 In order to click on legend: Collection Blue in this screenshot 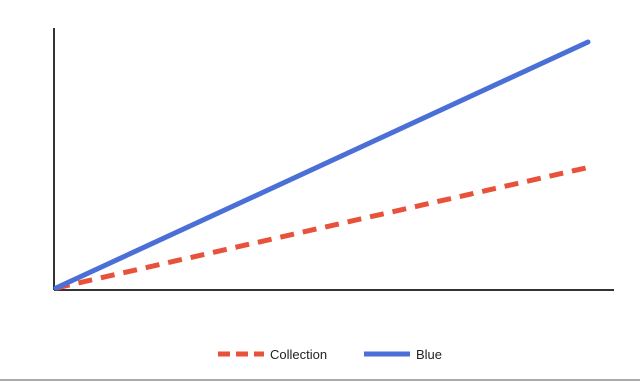, I will do `click(330, 354)`.